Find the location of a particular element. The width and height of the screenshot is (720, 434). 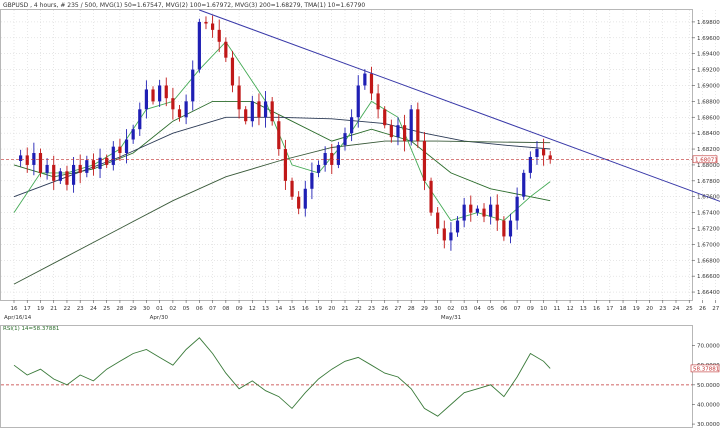

date-tick-label: 06 is located at coordinates (503, 309).